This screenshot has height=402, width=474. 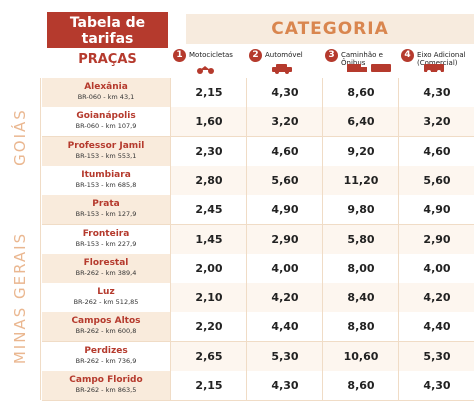 I want to click on tariff-value: 8,00, so click(x=360, y=268).